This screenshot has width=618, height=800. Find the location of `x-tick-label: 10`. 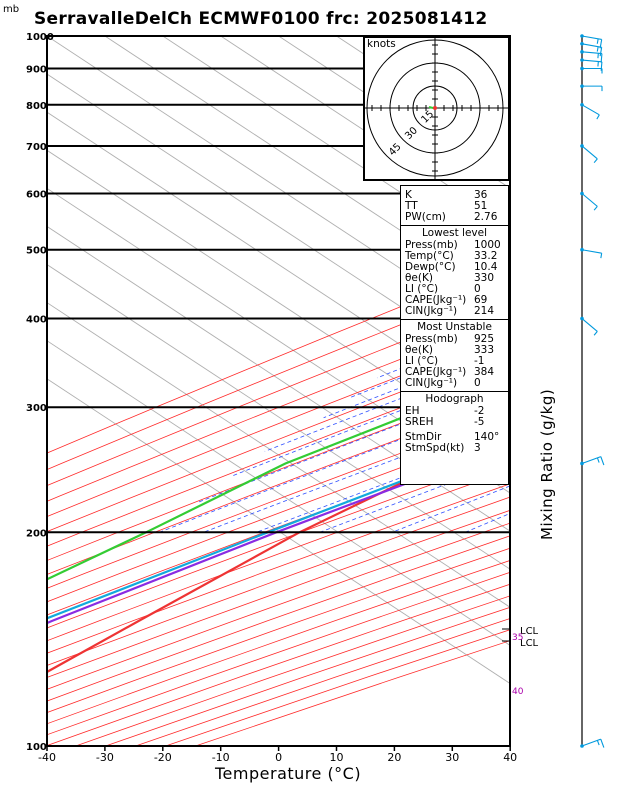

x-tick-label: 10 is located at coordinates (337, 757).